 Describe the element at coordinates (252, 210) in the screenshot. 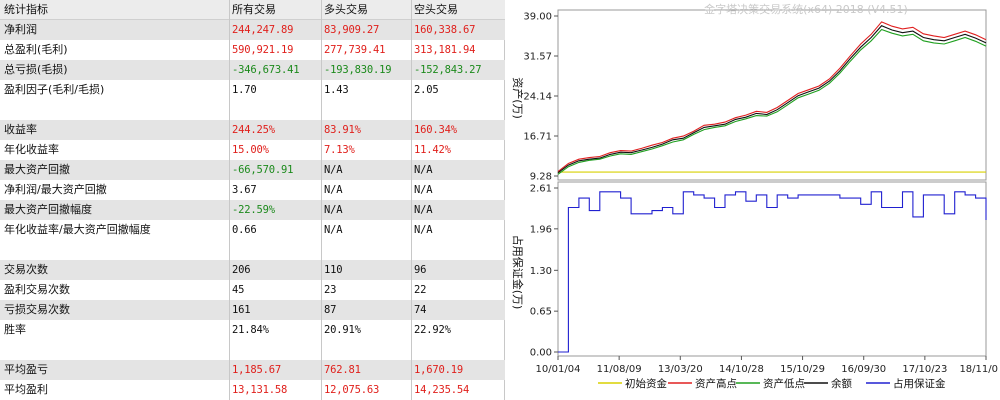

I see `table-row: 最大资产回撤幅度 -22.59% N/A N/A` at that location.